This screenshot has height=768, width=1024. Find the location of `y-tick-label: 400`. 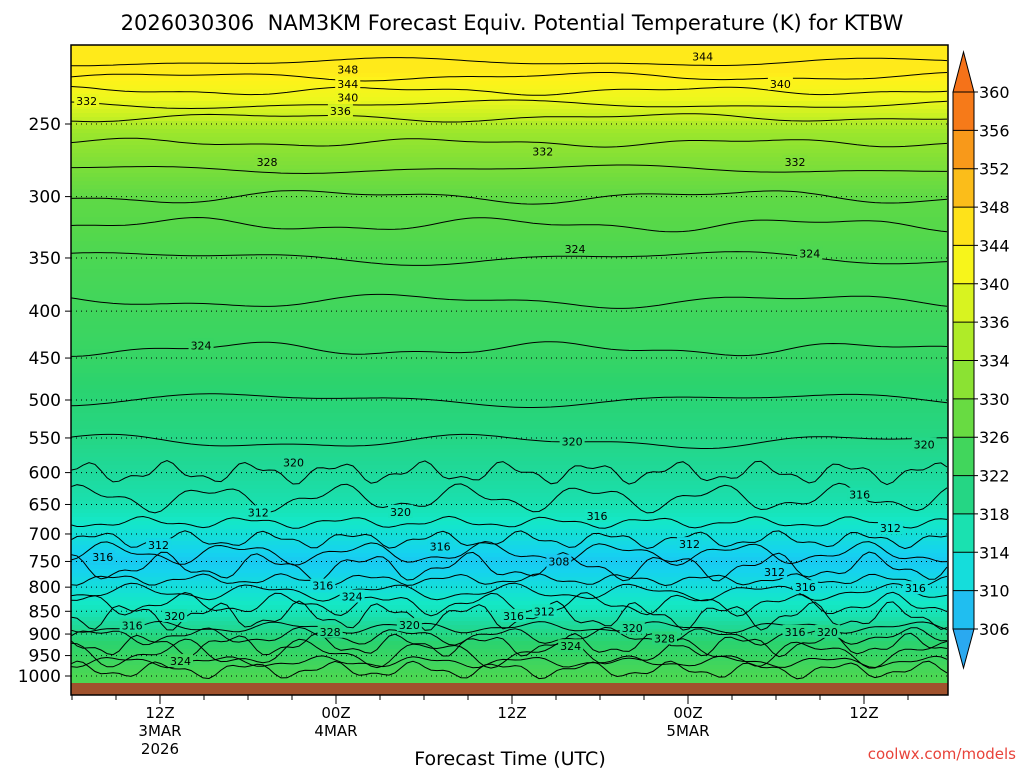

y-tick-label: 400 is located at coordinates (45, 312).